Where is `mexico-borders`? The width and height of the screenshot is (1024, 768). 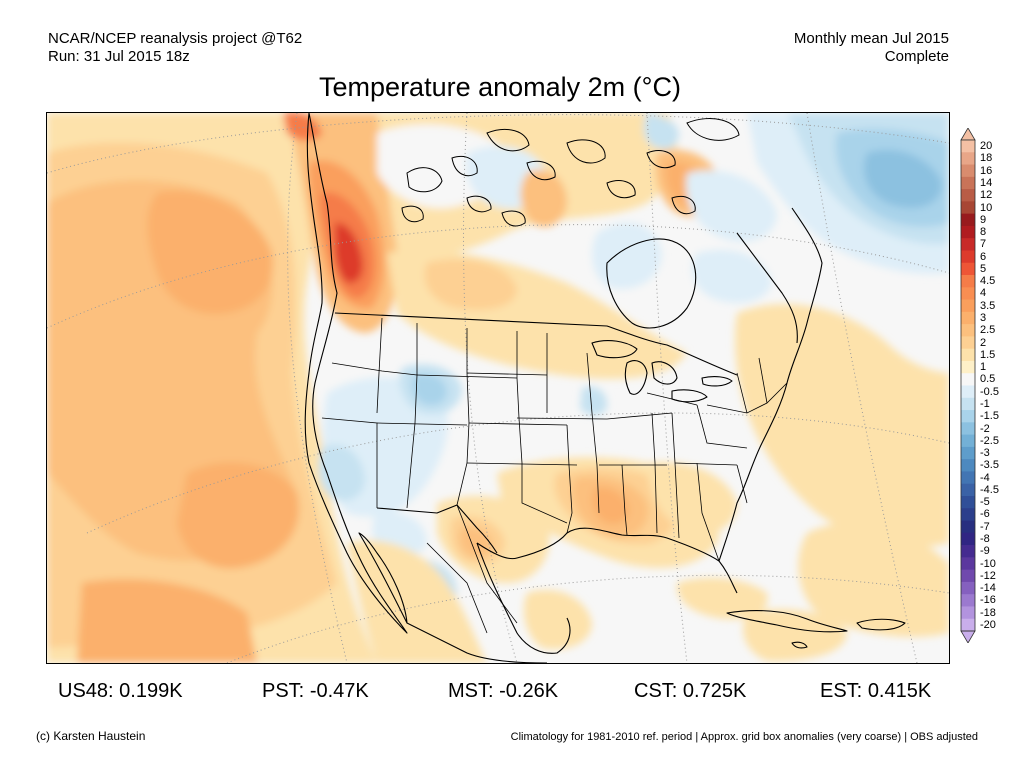
mexico-borders is located at coordinates (472, 569).